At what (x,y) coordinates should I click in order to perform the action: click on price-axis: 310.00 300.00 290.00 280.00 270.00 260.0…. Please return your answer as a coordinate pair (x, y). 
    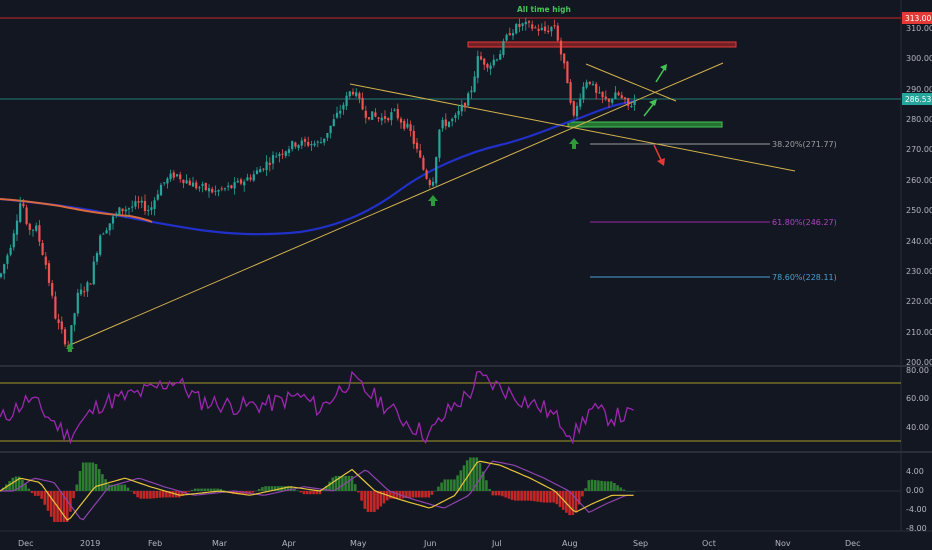
    Looking at the image, I should click on (919, 195).